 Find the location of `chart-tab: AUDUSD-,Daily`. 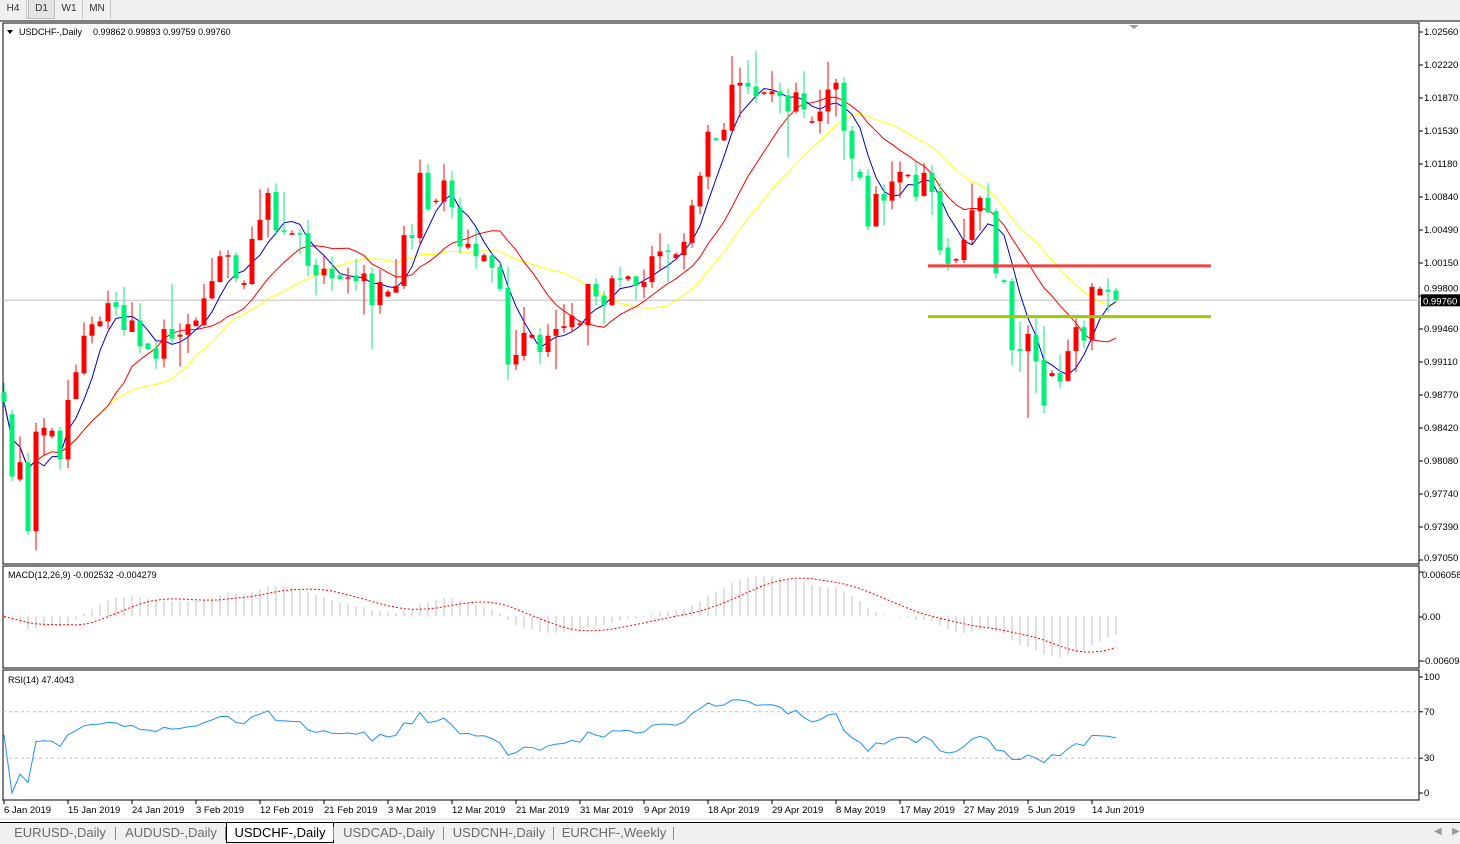

chart-tab: AUDUSD-,Daily is located at coordinates (171, 832).